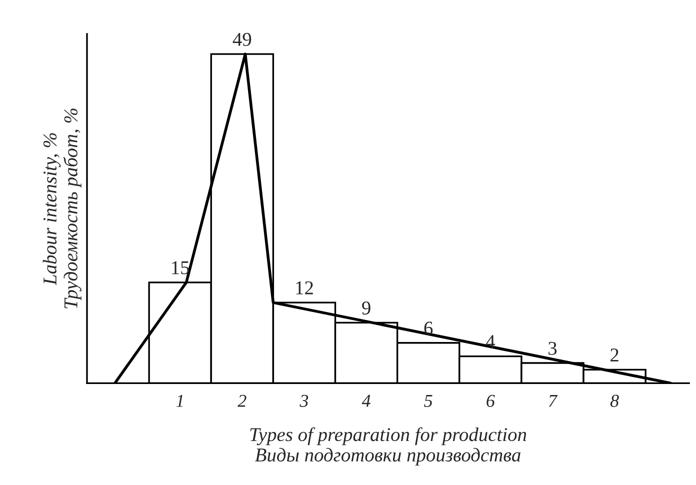  I want to click on x-tick-label: 2, so click(242, 400).